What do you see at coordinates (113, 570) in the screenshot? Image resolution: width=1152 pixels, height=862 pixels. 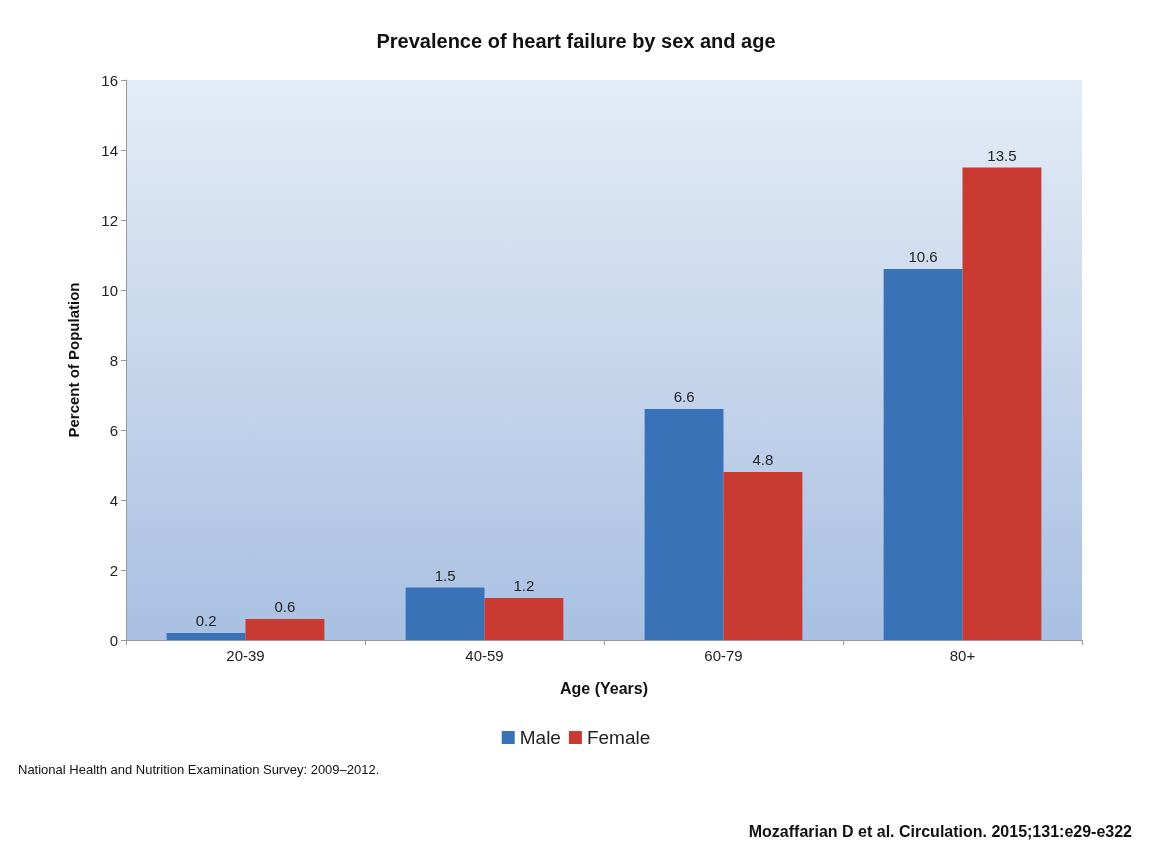 I see `y-tick-label: 2` at bounding box center [113, 570].